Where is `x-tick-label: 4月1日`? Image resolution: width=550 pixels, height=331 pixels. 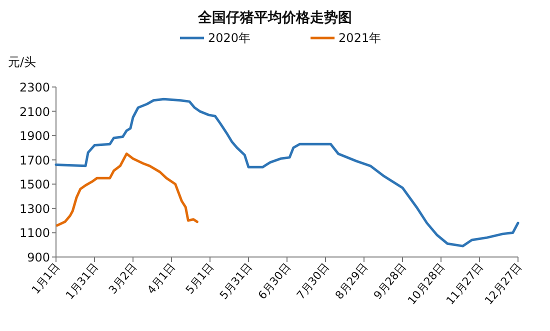
x-tick-label: 4月1日 is located at coordinates (161, 278).